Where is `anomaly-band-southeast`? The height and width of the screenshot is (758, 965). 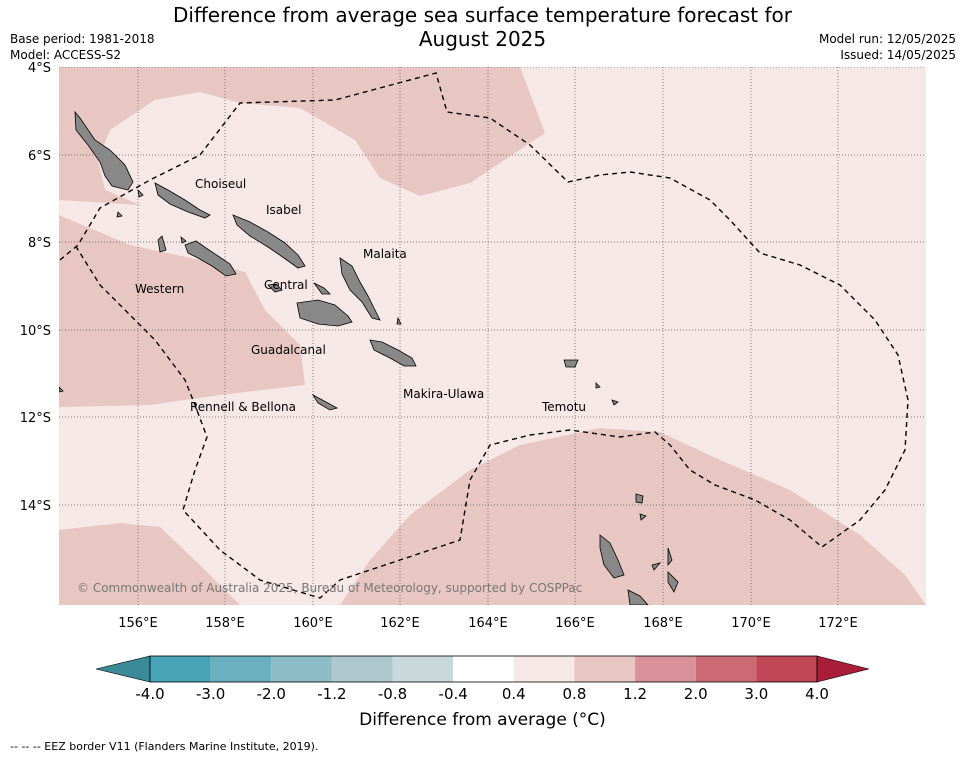
anomaly-band-southeast is located at coordinates (633, 516).